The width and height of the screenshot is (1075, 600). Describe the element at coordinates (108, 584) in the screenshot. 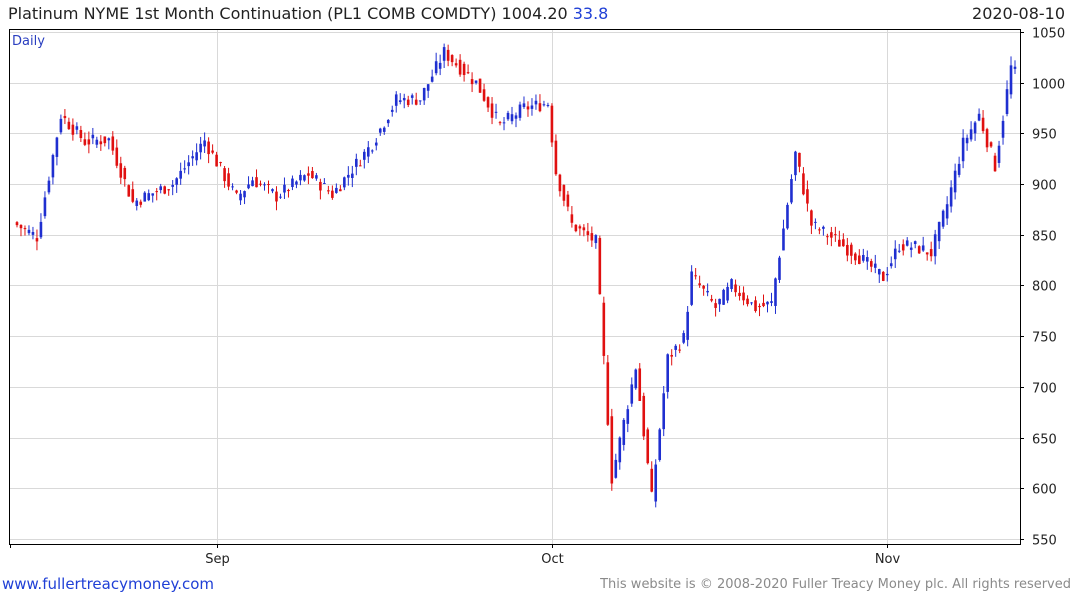

I see `site-link: www.fullertreacymoney.com` at that location.